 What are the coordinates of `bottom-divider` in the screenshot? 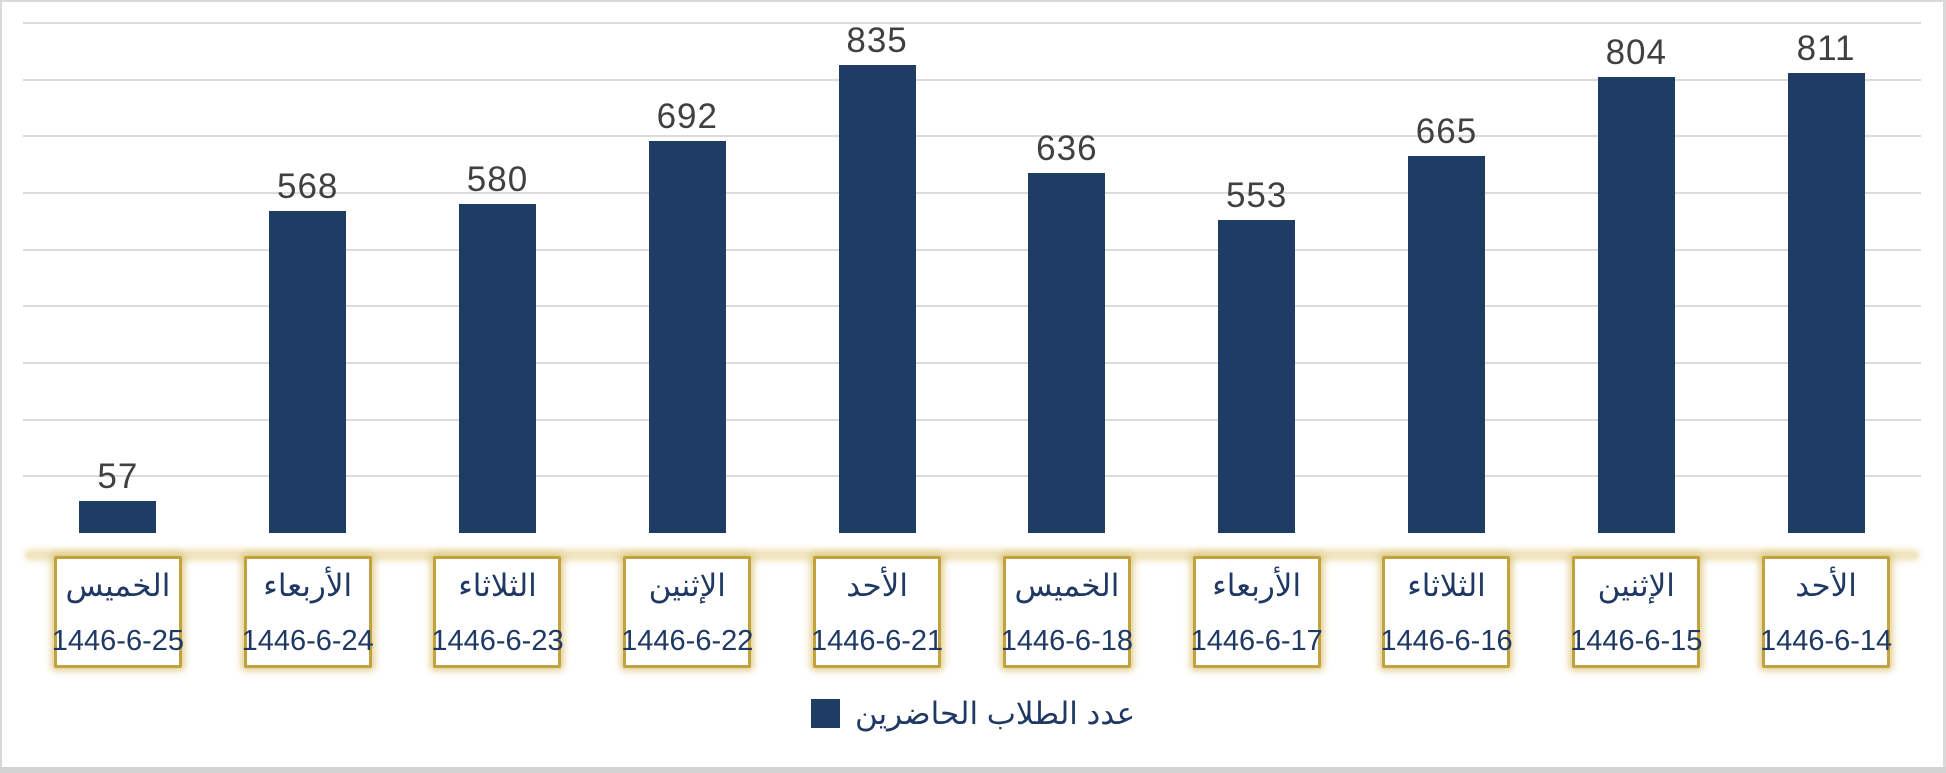 It's located at (973, 770).